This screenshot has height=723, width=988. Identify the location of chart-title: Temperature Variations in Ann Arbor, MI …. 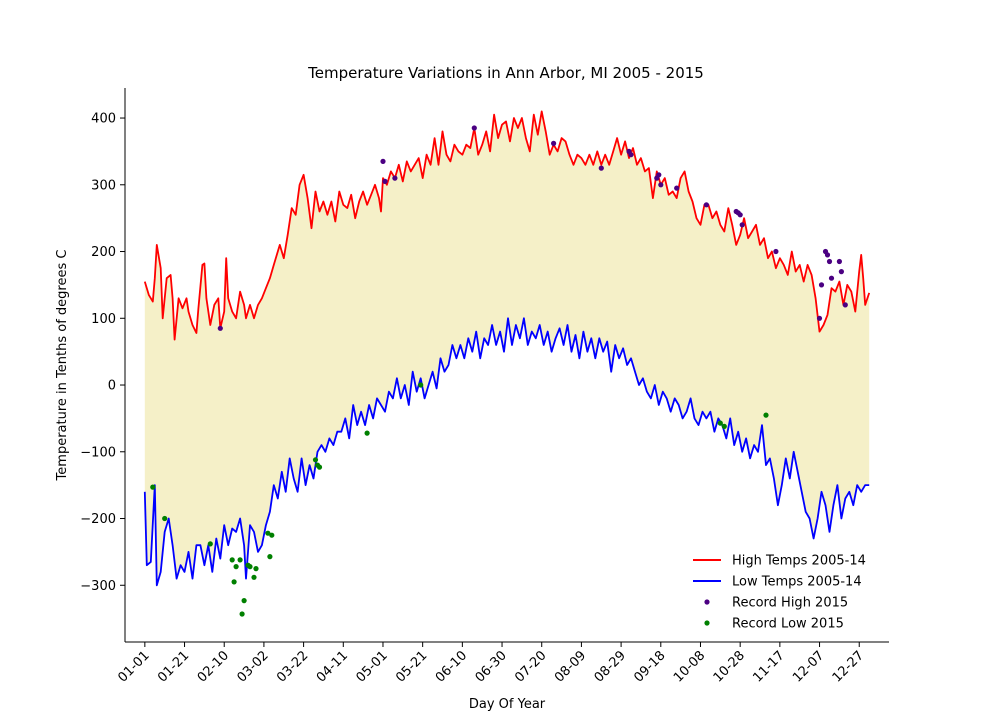
(505, 73).